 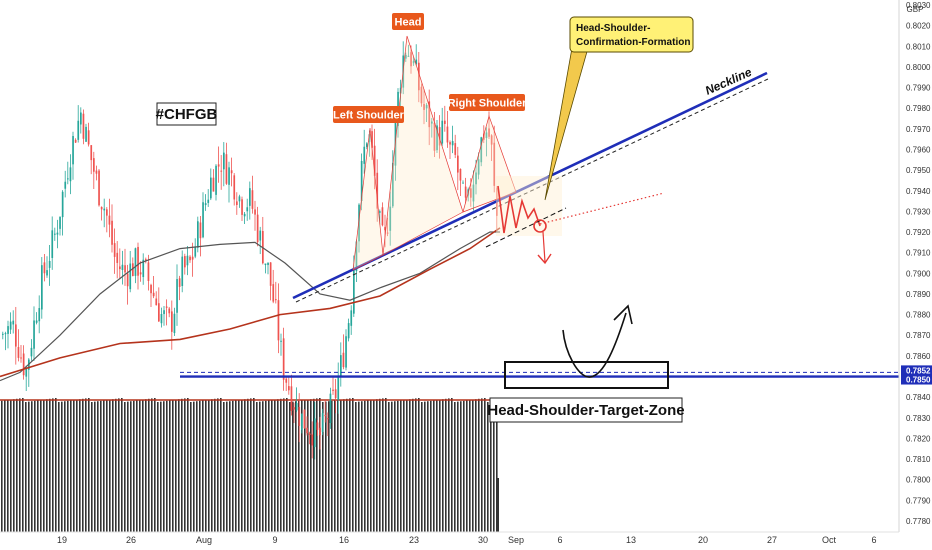 What do you see at coordinates (829, 540) in the screenshot?
I see `x-tick-label: Oct` at bounding box center [829, 540].